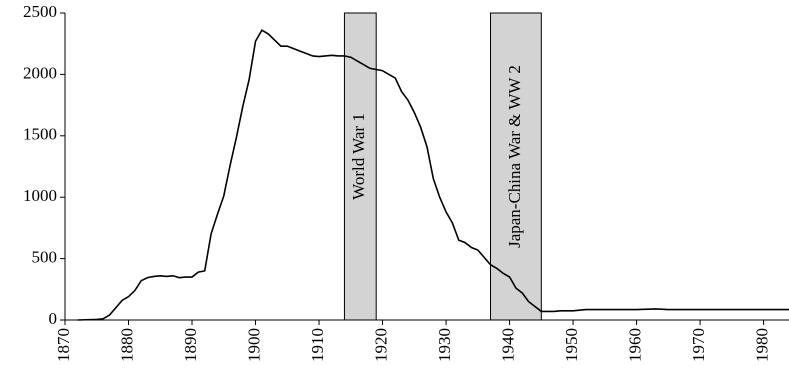  I want to click on x-tick-label: 1970, so click(698, 345).